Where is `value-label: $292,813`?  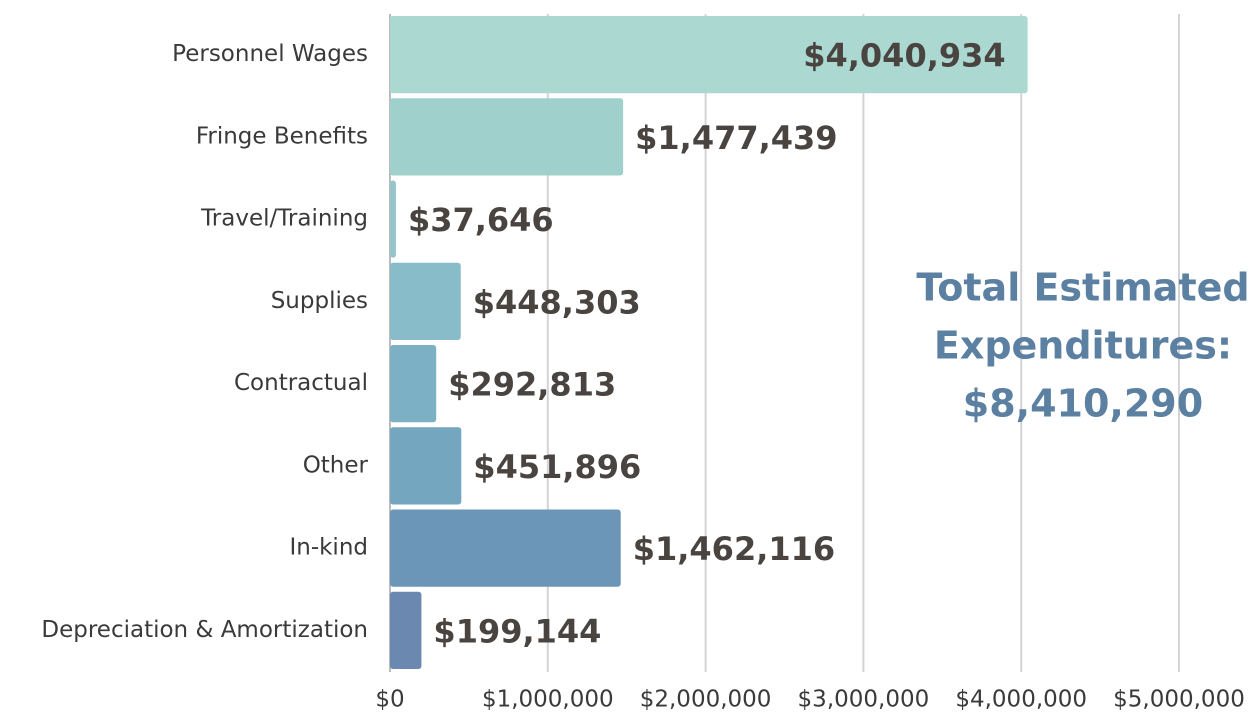
value-label: $292,813 is located at coordinates (532, 385).